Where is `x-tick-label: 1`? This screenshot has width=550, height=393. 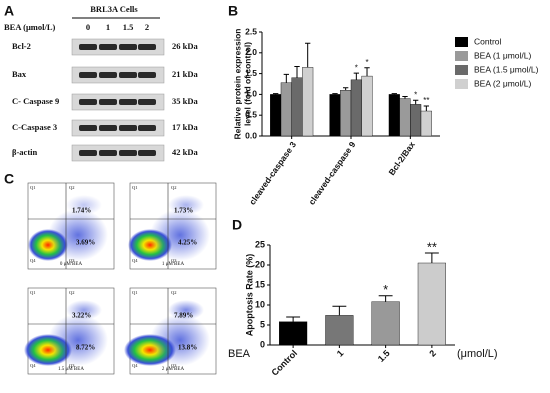
x-tick-label: 1 is located at coordinates (340, 353).